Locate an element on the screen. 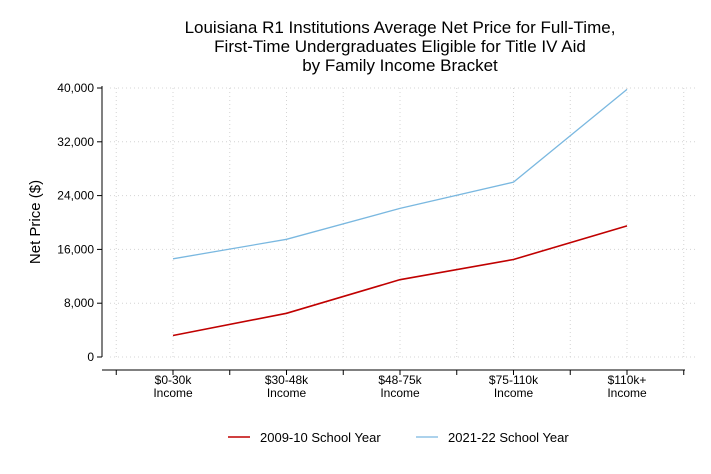 The width and height of the screenshot is (711, 474). y-tick-label: 8,000 is located at coordinates (79, 303).